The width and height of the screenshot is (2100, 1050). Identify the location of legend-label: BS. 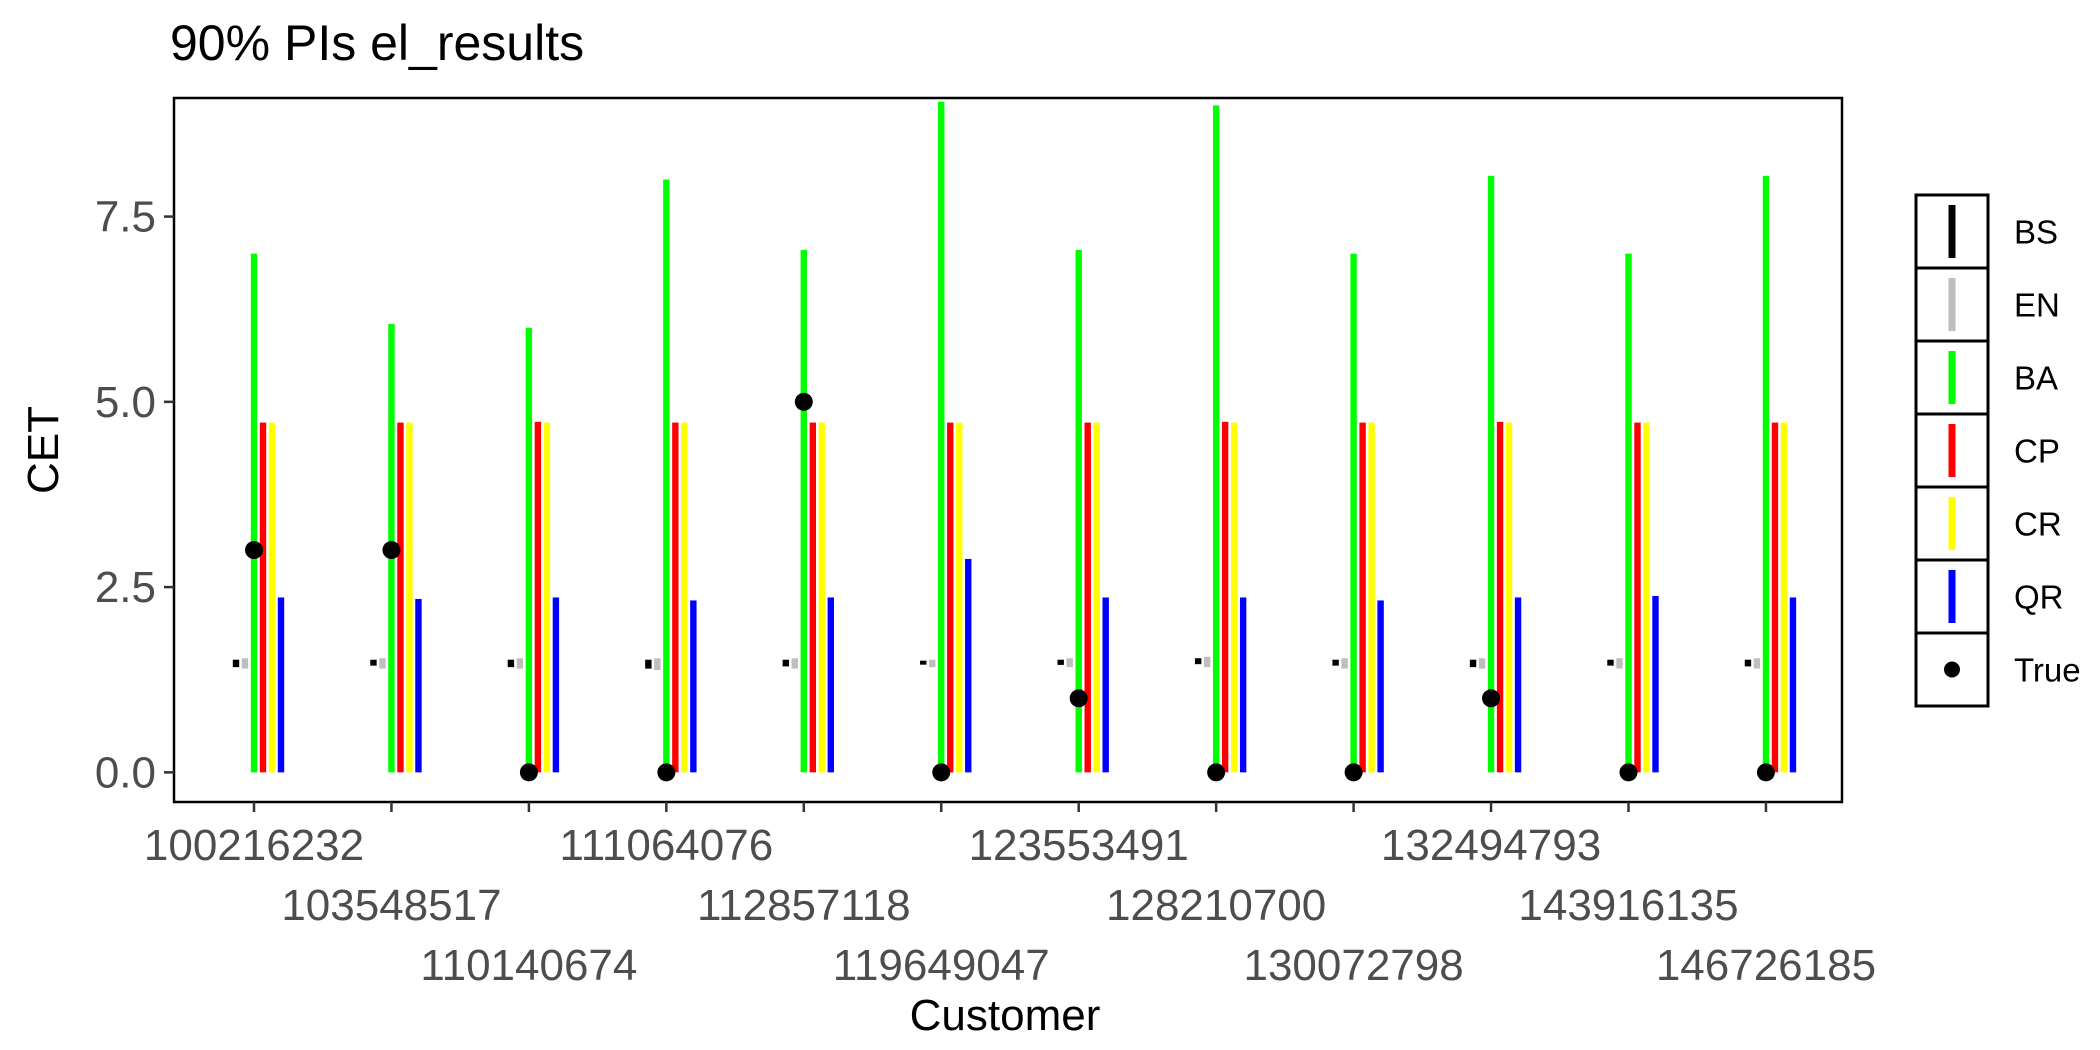
(2036, 232).